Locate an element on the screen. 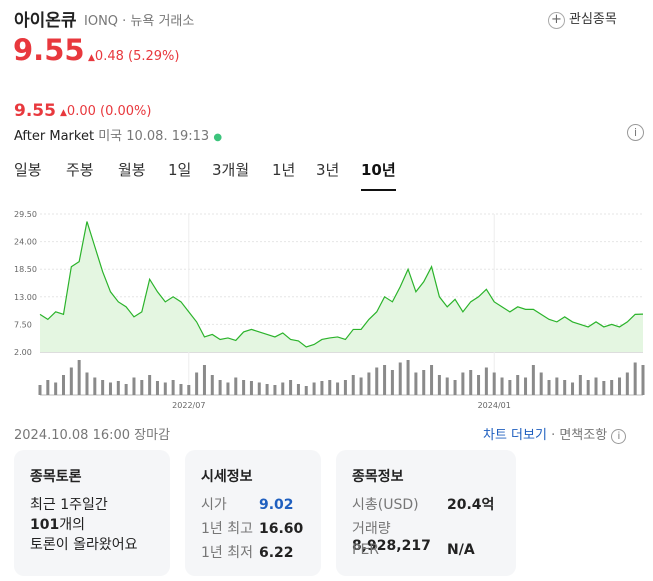 This screenshot has width=653, height=581. stock-name: 아이온큐 is located at coordinates (45, 21).